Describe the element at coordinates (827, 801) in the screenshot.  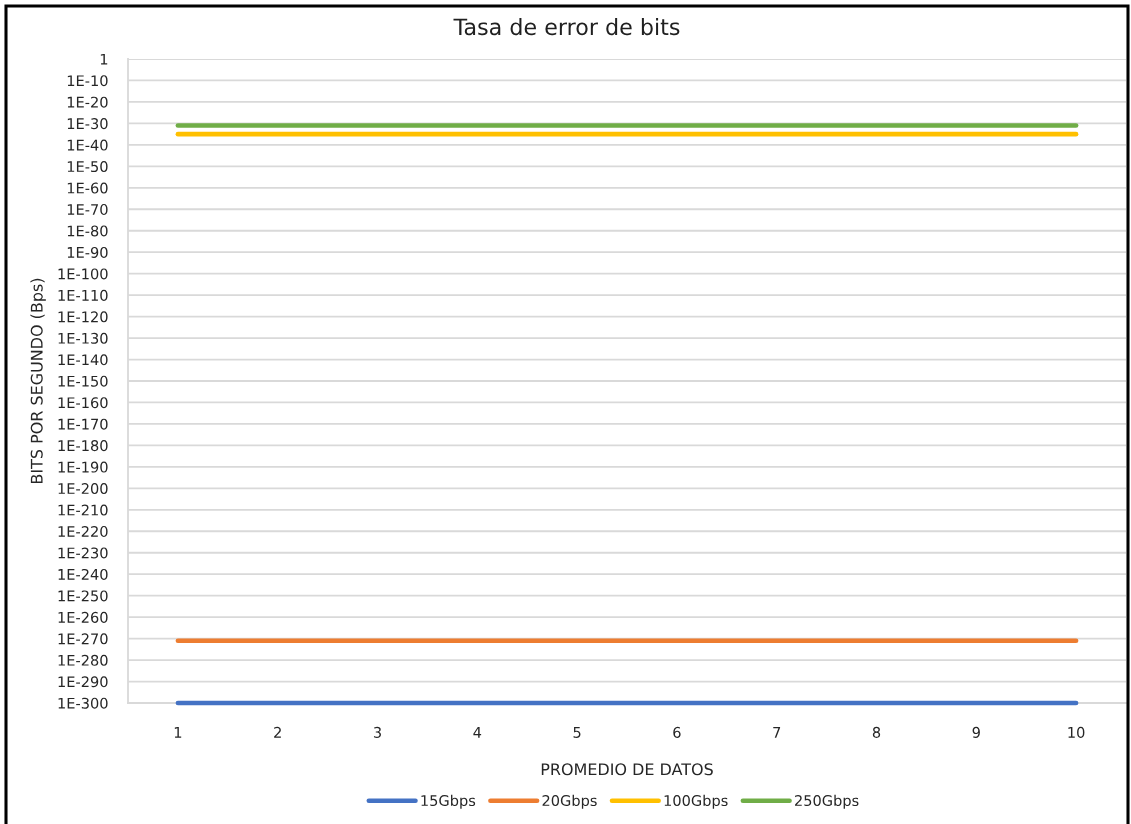
I see `legend-label: 250Gbps` at that location.